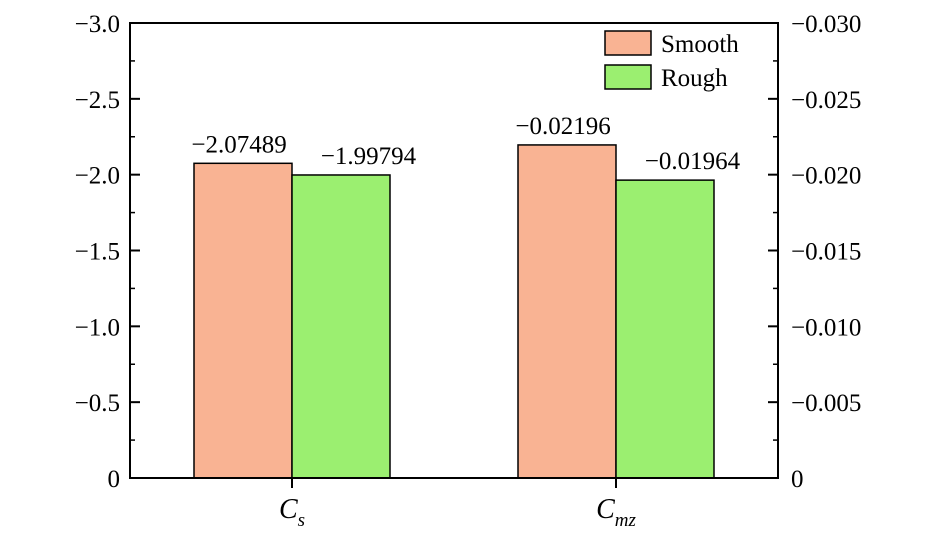 The width and height of the screenshot is (945, 536). Describe the element at coordinates (826, 403) in the screenshot. I see `right-axis-tick-label: −0.005` at that location.